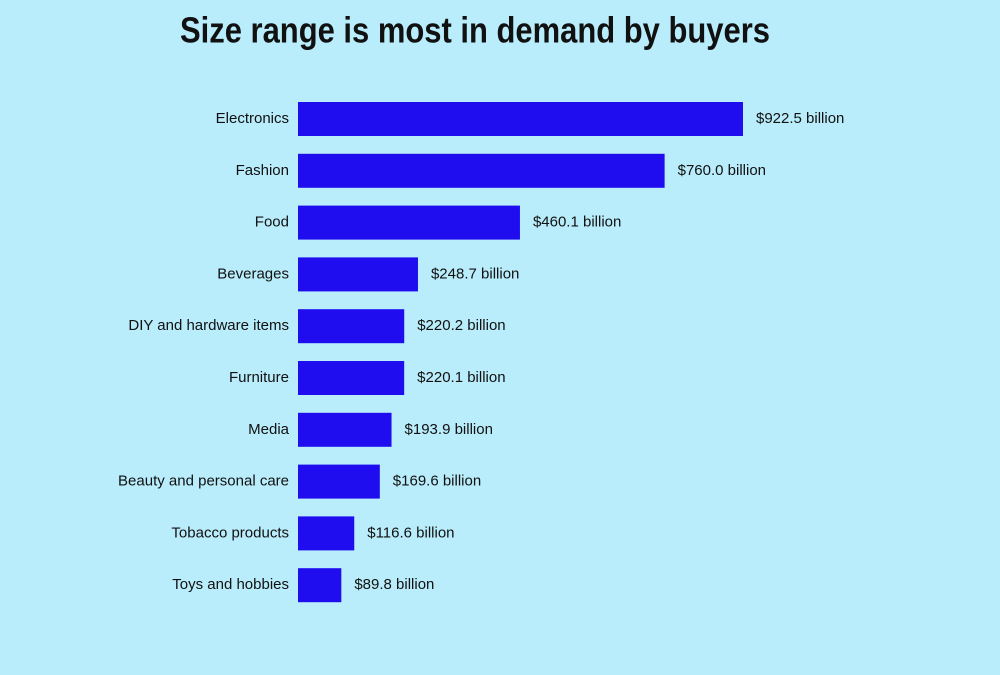  I want to click on value-label: $89.8 billion, so click(394, 584).